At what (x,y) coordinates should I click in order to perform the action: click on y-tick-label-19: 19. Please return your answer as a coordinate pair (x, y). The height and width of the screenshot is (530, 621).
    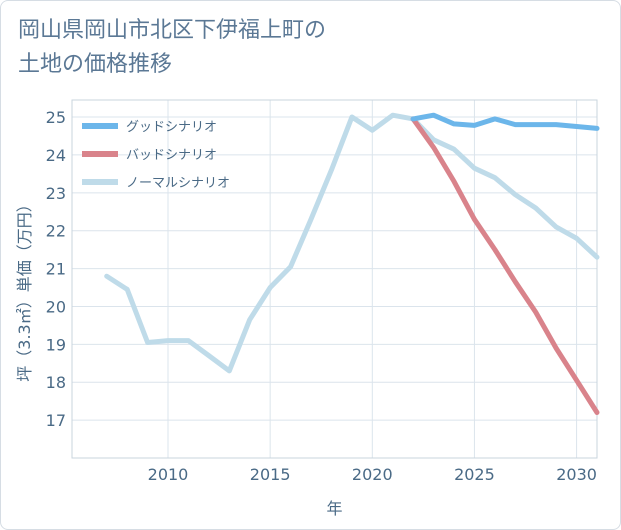
    Looking at the image, I should click on (56, 344).